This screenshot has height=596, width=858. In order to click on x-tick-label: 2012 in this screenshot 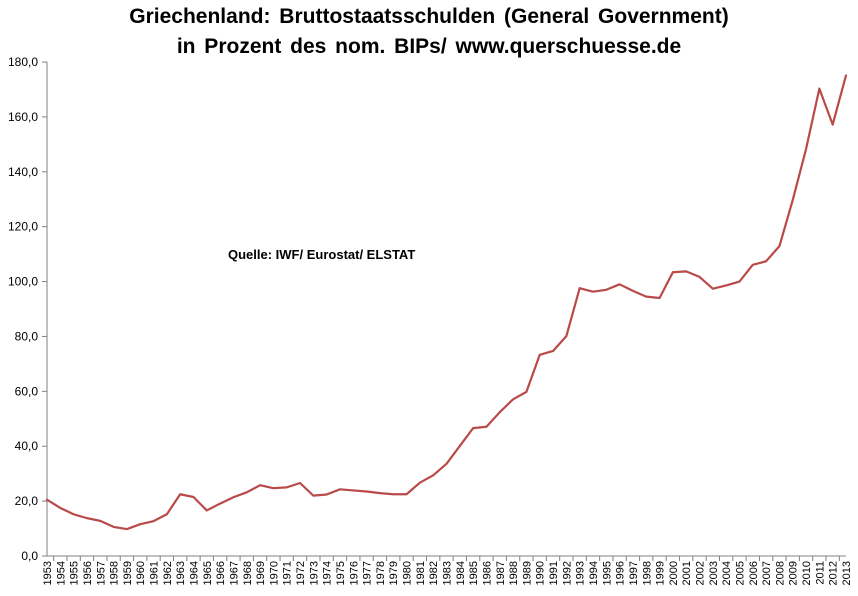, I will do `click(834, 573)`.